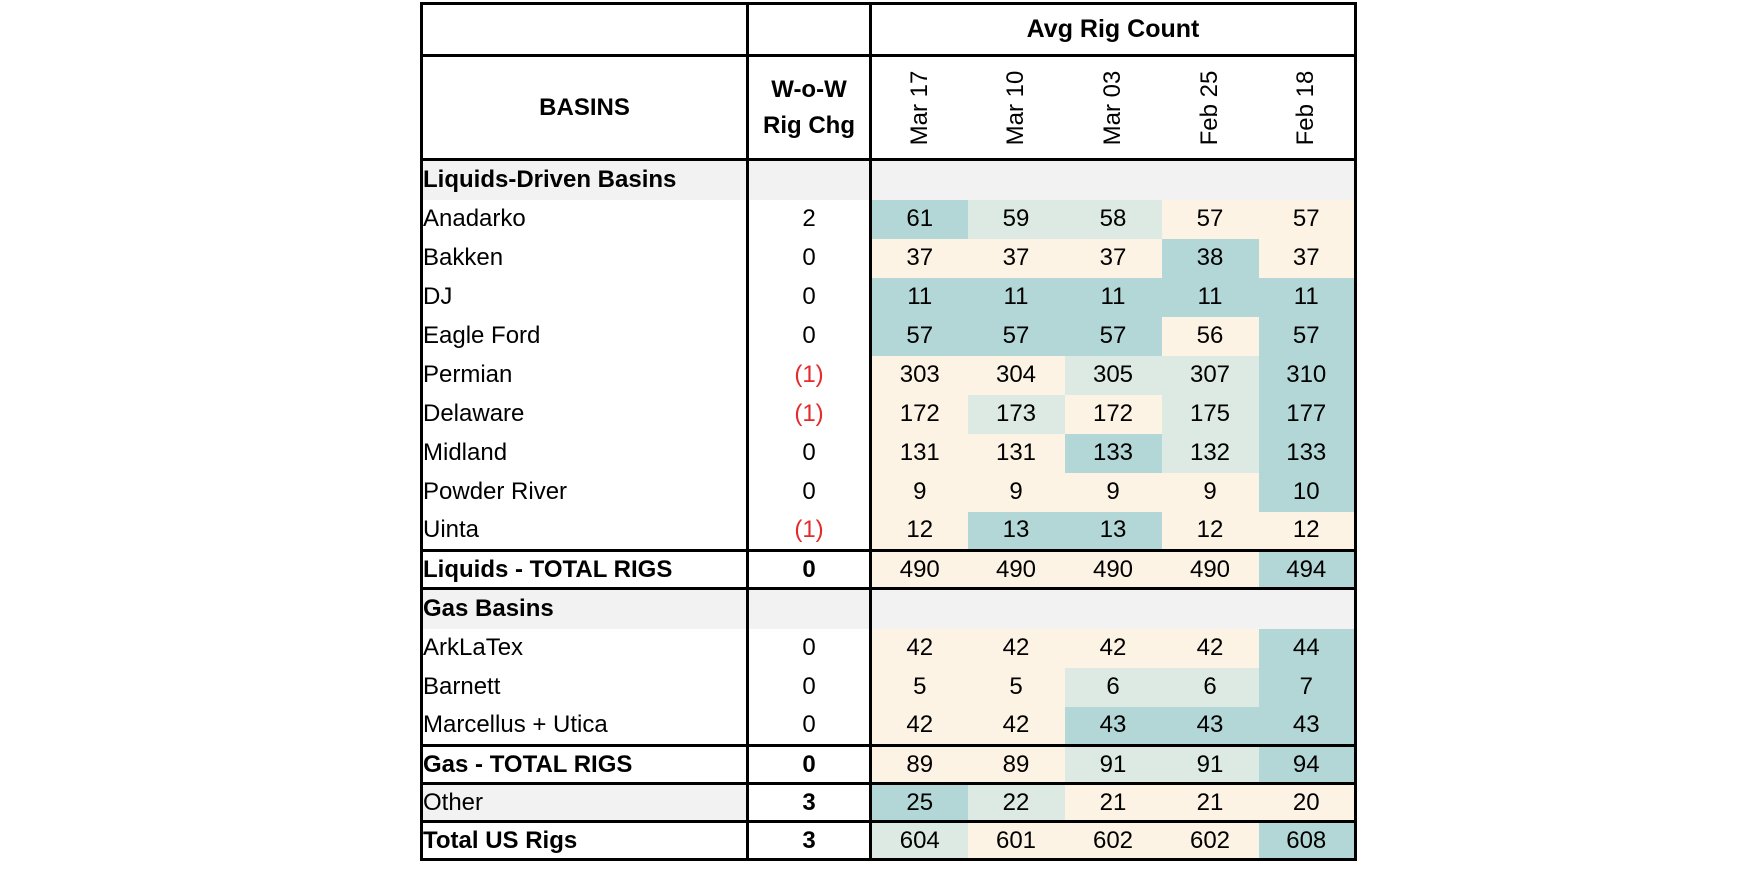  Describe the element at coordinates (919, 764) in the screenshot. I see `rig-count-cell: 89` at that location.